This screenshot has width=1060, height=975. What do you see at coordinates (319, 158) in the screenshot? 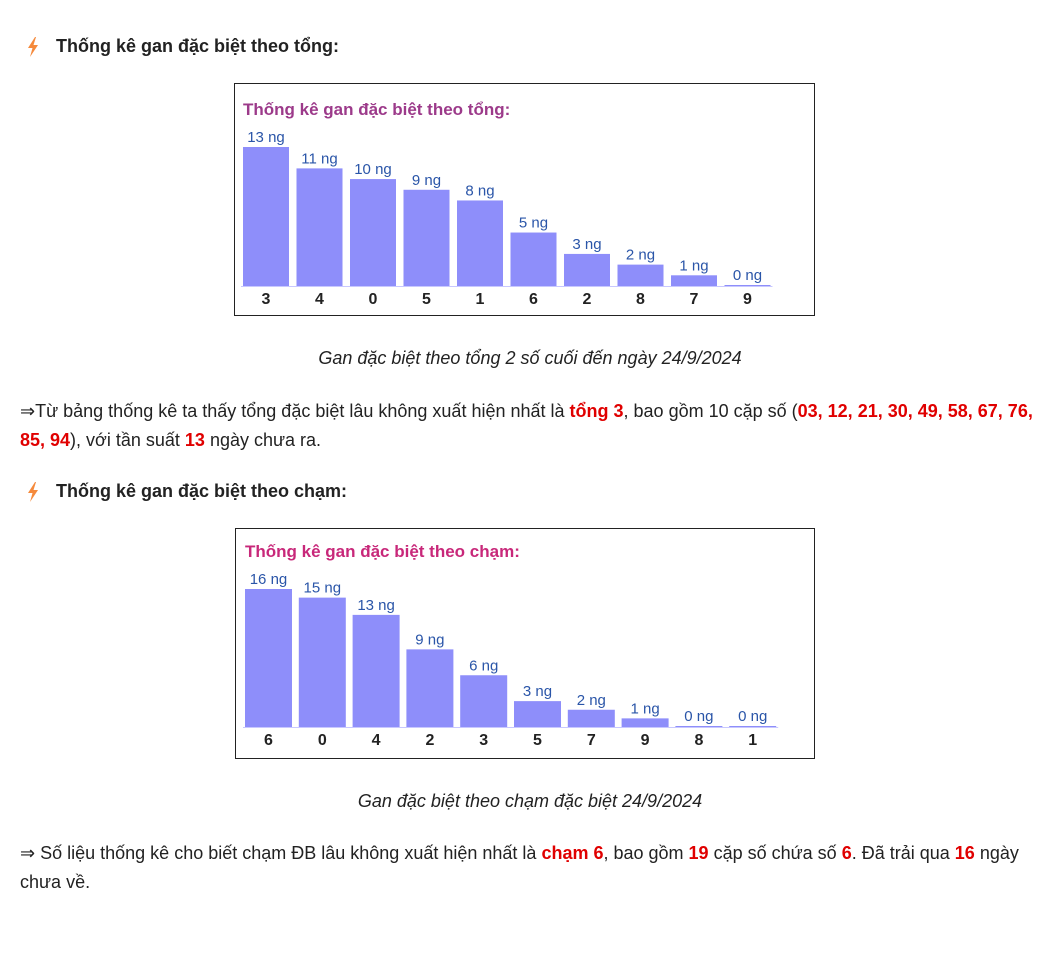
I see `bar-value-label: 11 ng` at bounding box center [319, 158].